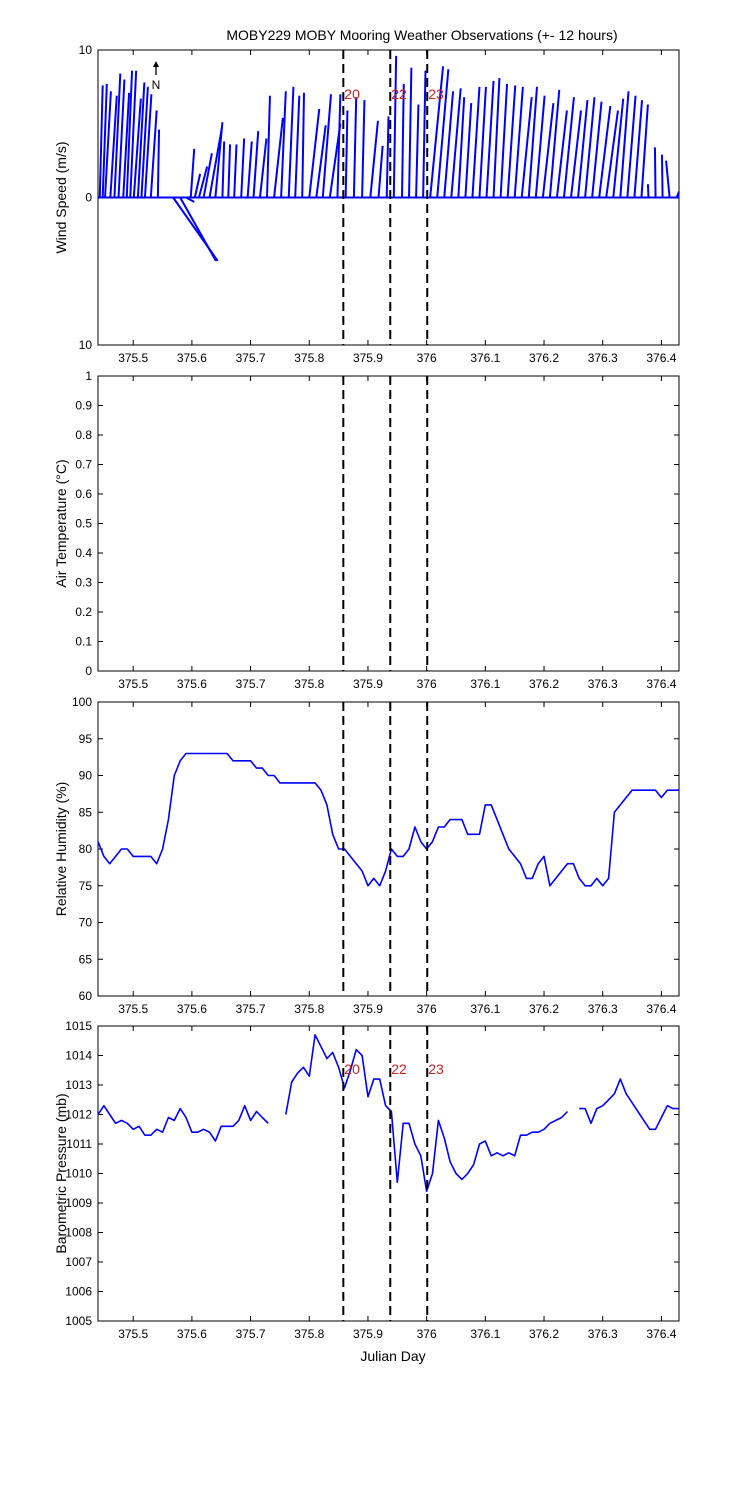  Describe the element at coordinates (83, 583) in the screenshot. I see `y-tick-label: 0.3` at that location.